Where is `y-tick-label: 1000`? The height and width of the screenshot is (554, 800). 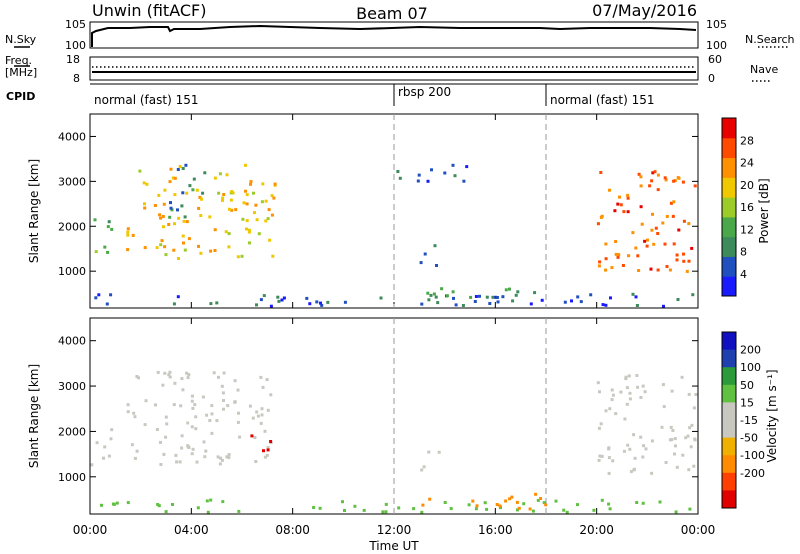 y-tick-label: 1000 is located at coordinates (72, 477).